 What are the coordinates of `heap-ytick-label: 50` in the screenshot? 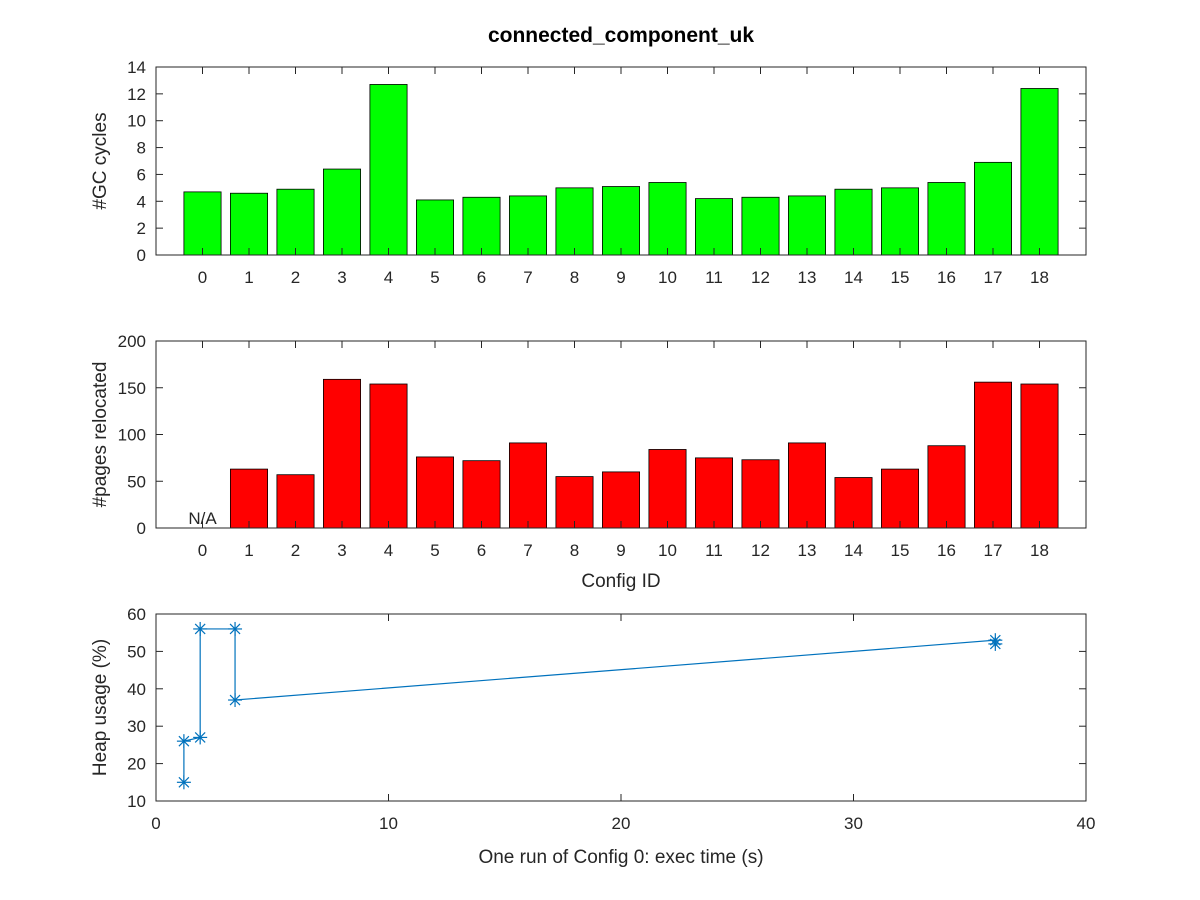 It's located at (136, 651).